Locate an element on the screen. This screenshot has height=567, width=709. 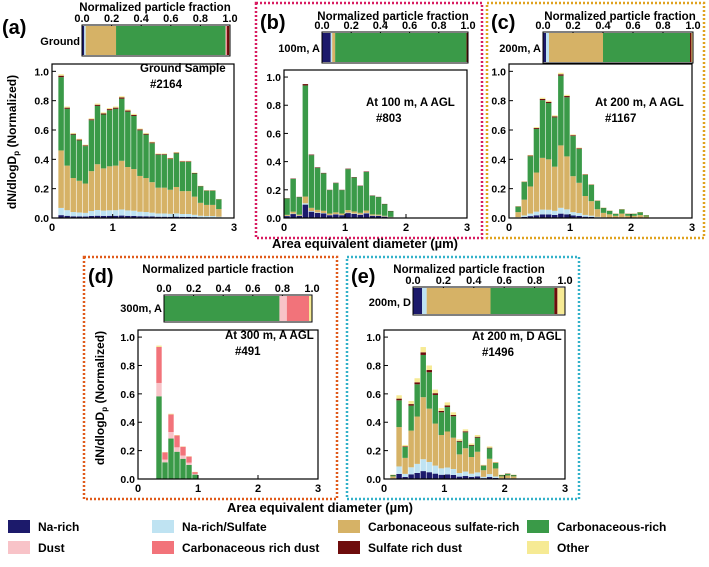
fraction-tick-label: 0.6 is located at coordinates (409, 26).